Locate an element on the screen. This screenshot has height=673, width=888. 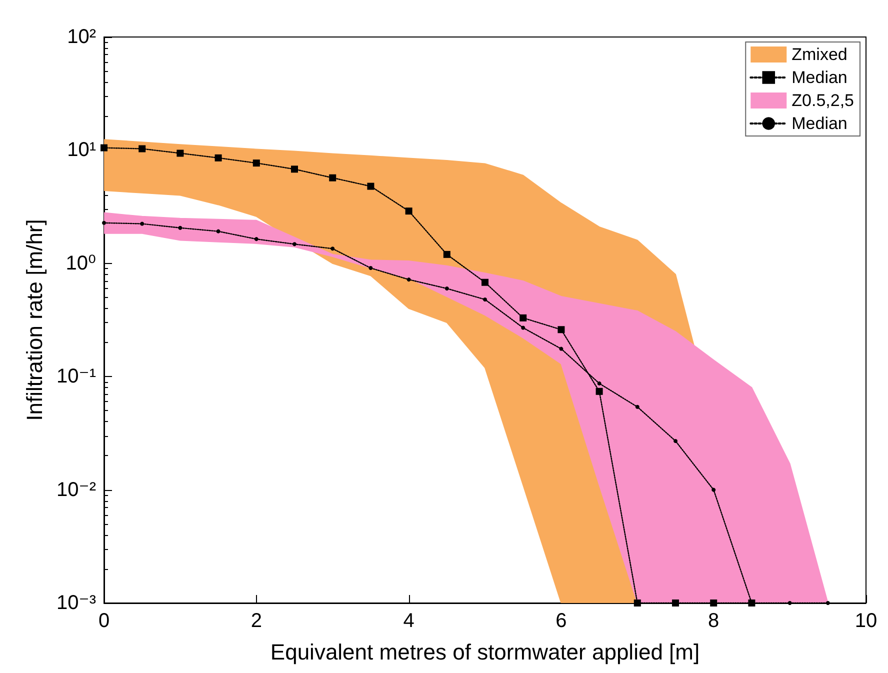
y-axis-title: Infiltration rate [m/hr] is located at coordinates (35, 320).